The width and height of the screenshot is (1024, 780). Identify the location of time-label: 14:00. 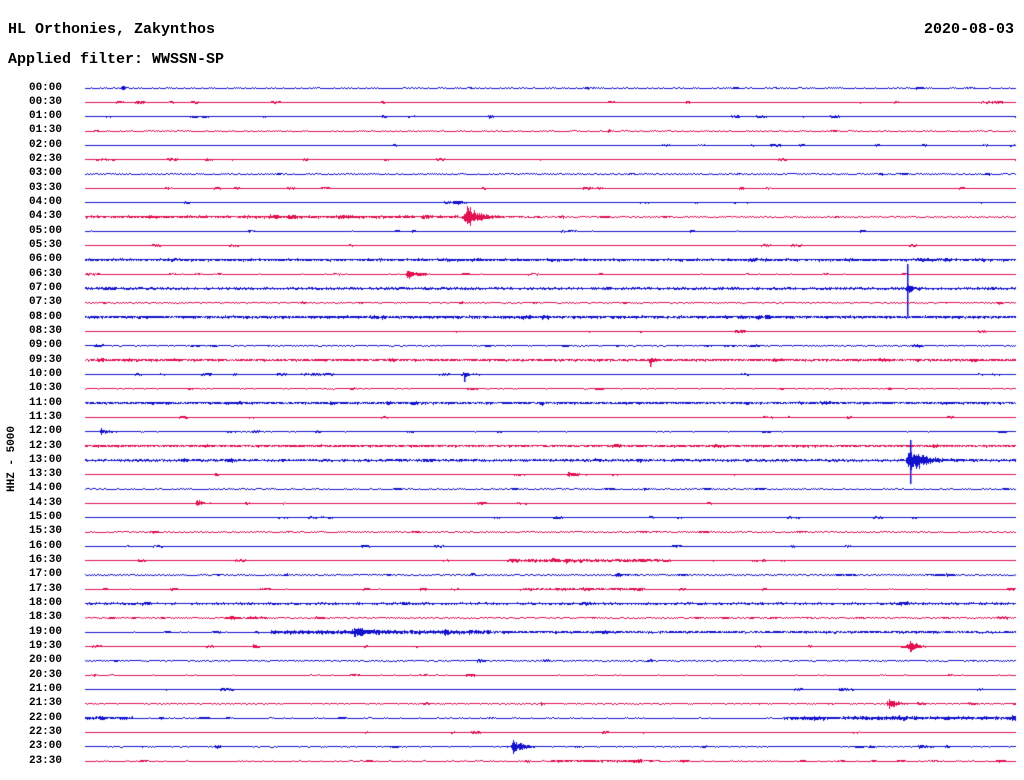
(45, 488).